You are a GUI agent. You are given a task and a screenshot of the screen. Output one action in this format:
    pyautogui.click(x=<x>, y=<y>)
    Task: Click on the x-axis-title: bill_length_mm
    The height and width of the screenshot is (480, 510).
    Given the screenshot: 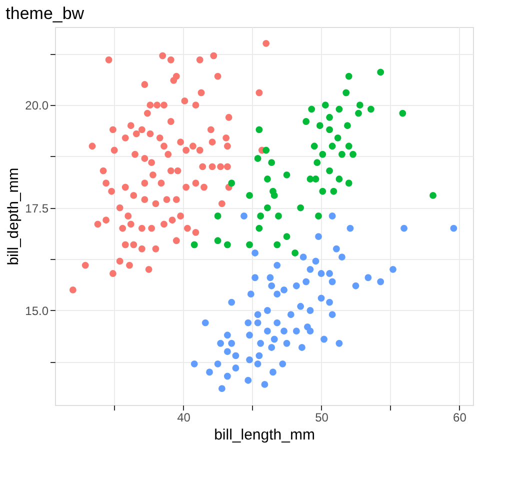 What is the action you would take?
    pyautogui.click(x=264, y=435)
    